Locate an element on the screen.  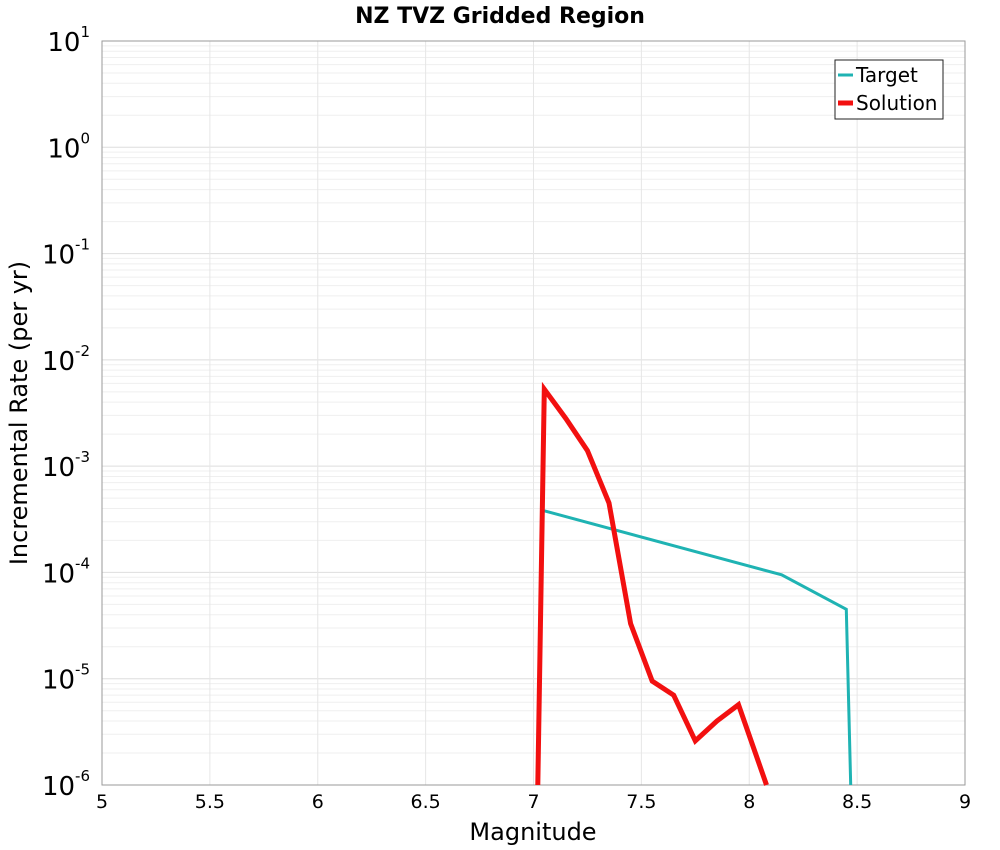
x-tick-label: 5.5 is located at coordinates (210, 802).